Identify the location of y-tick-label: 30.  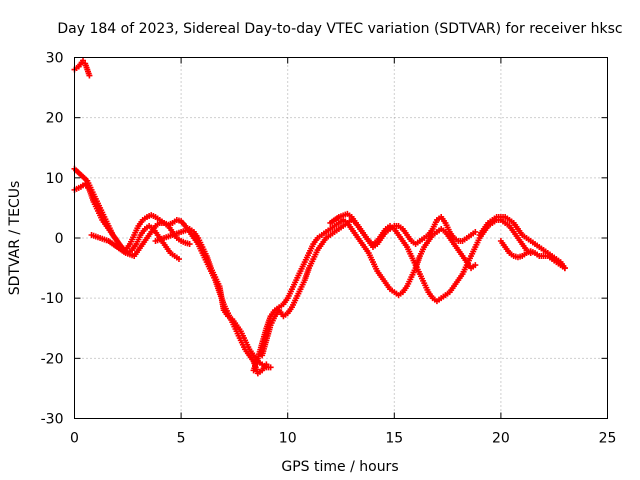
(55, 59).